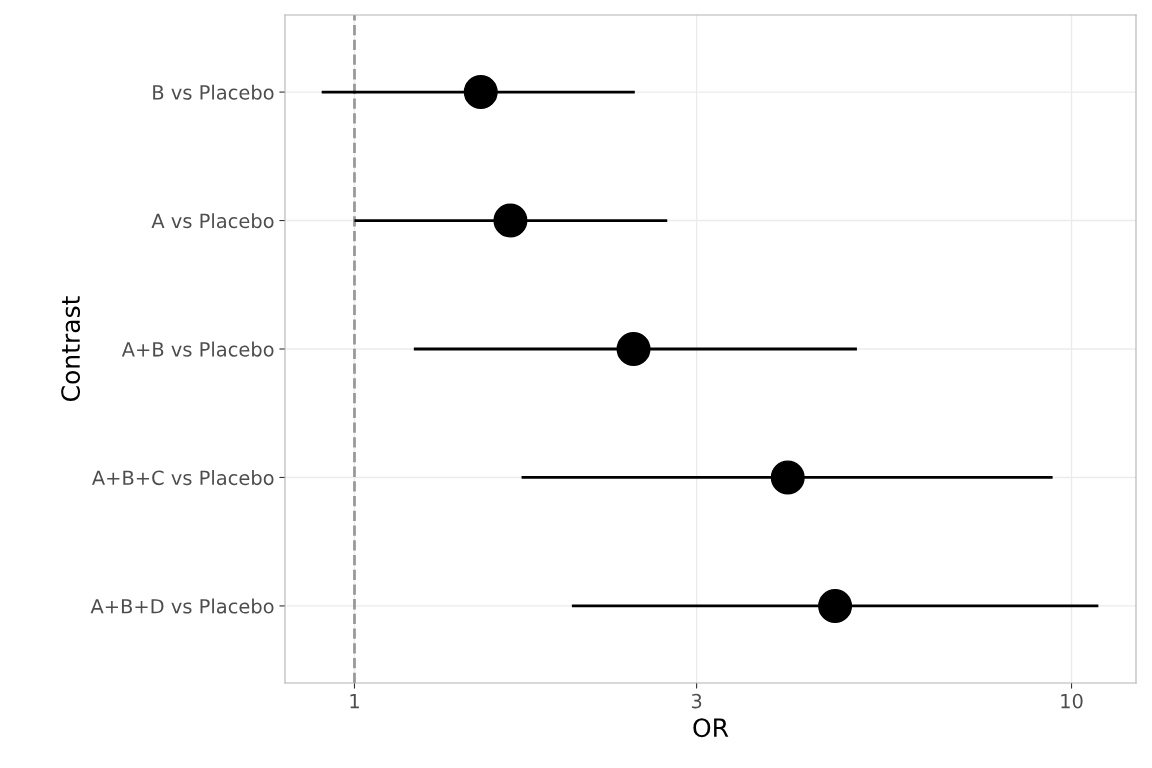 This screenshot has height=768, width=1152. What do you see at coordinates (182, 606) in the screenshot?
I see `y-tick-label: A+B+D vs Placebo` at bounding box center [182, 606].